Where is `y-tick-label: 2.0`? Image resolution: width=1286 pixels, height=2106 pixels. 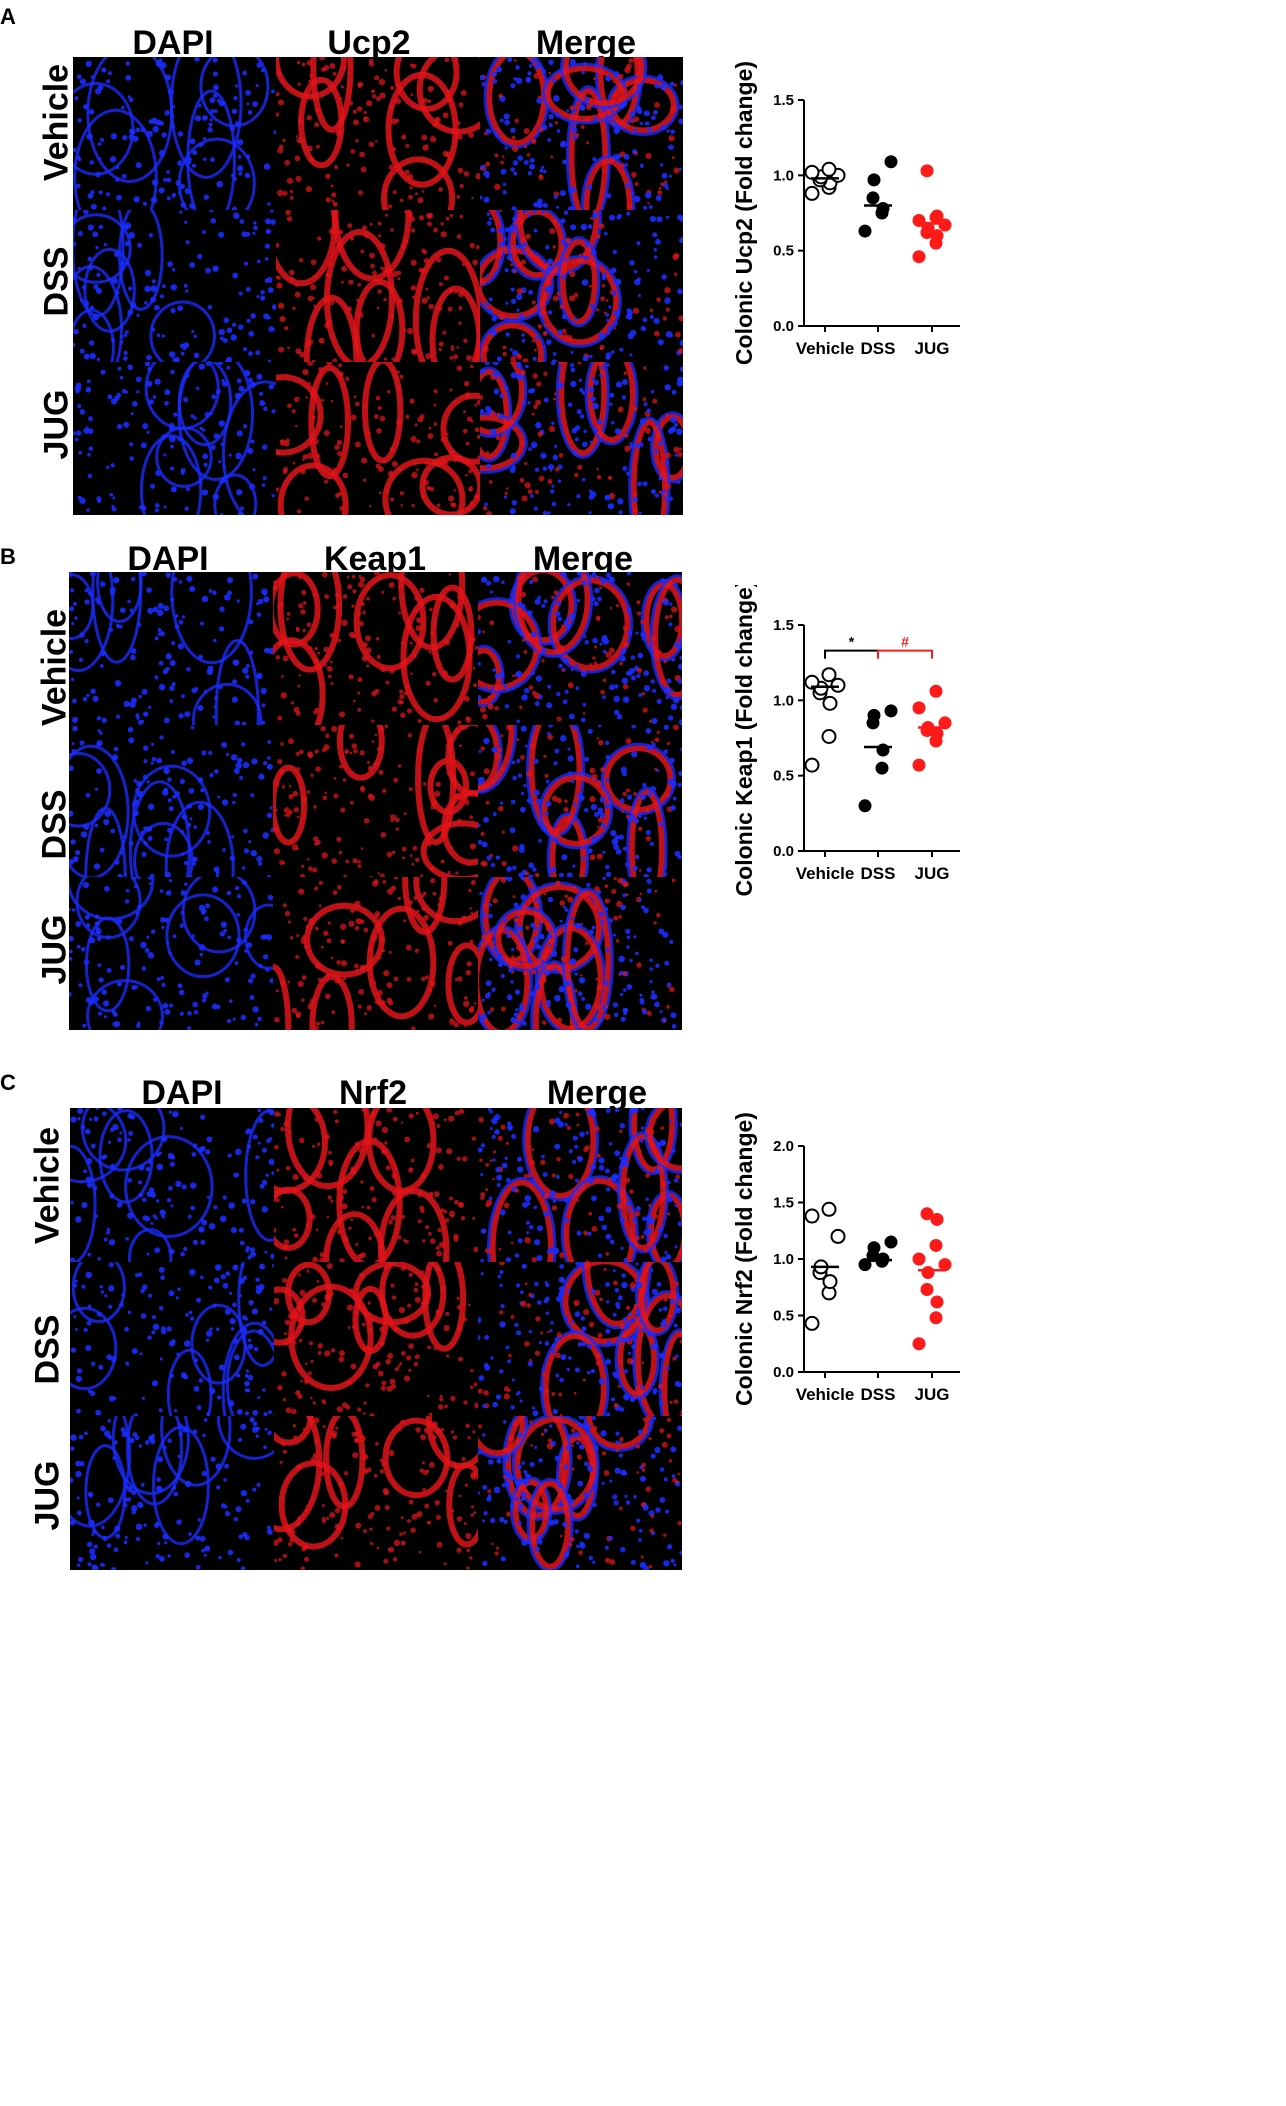
y-tick-label: 2.0 is located at coordinates (783, 1146).